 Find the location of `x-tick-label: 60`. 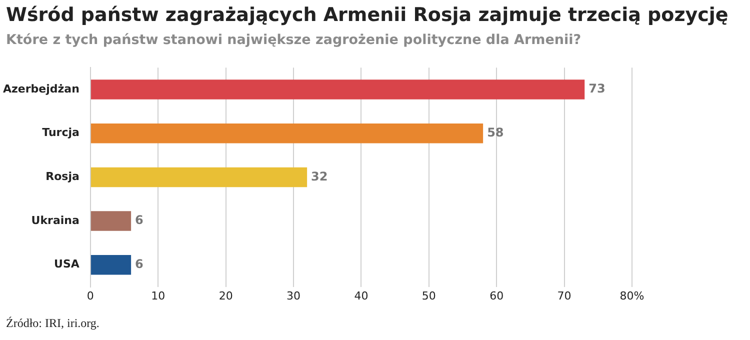

x-tick-label: 60 is located at coordinates (497, 295).